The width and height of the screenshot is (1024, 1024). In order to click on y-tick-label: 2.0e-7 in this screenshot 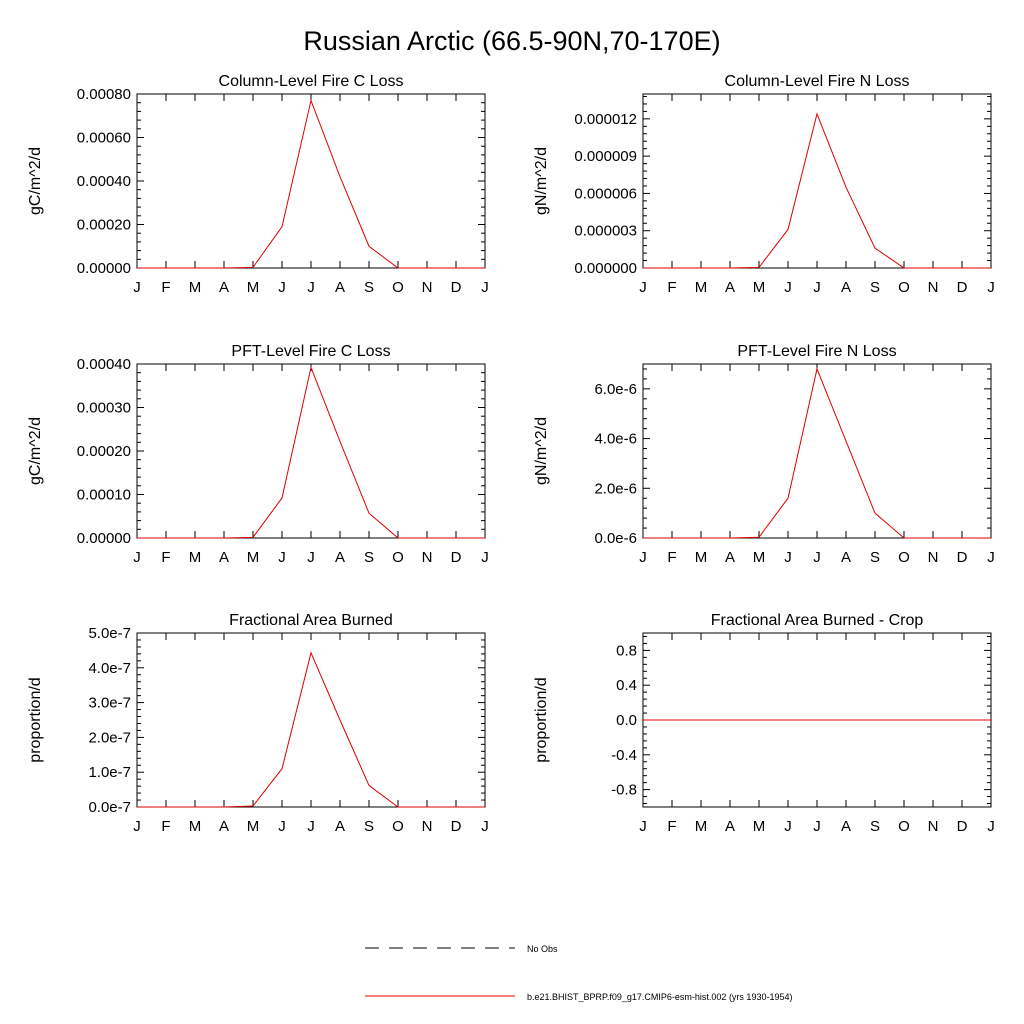, I will do `click(109, 737)`.